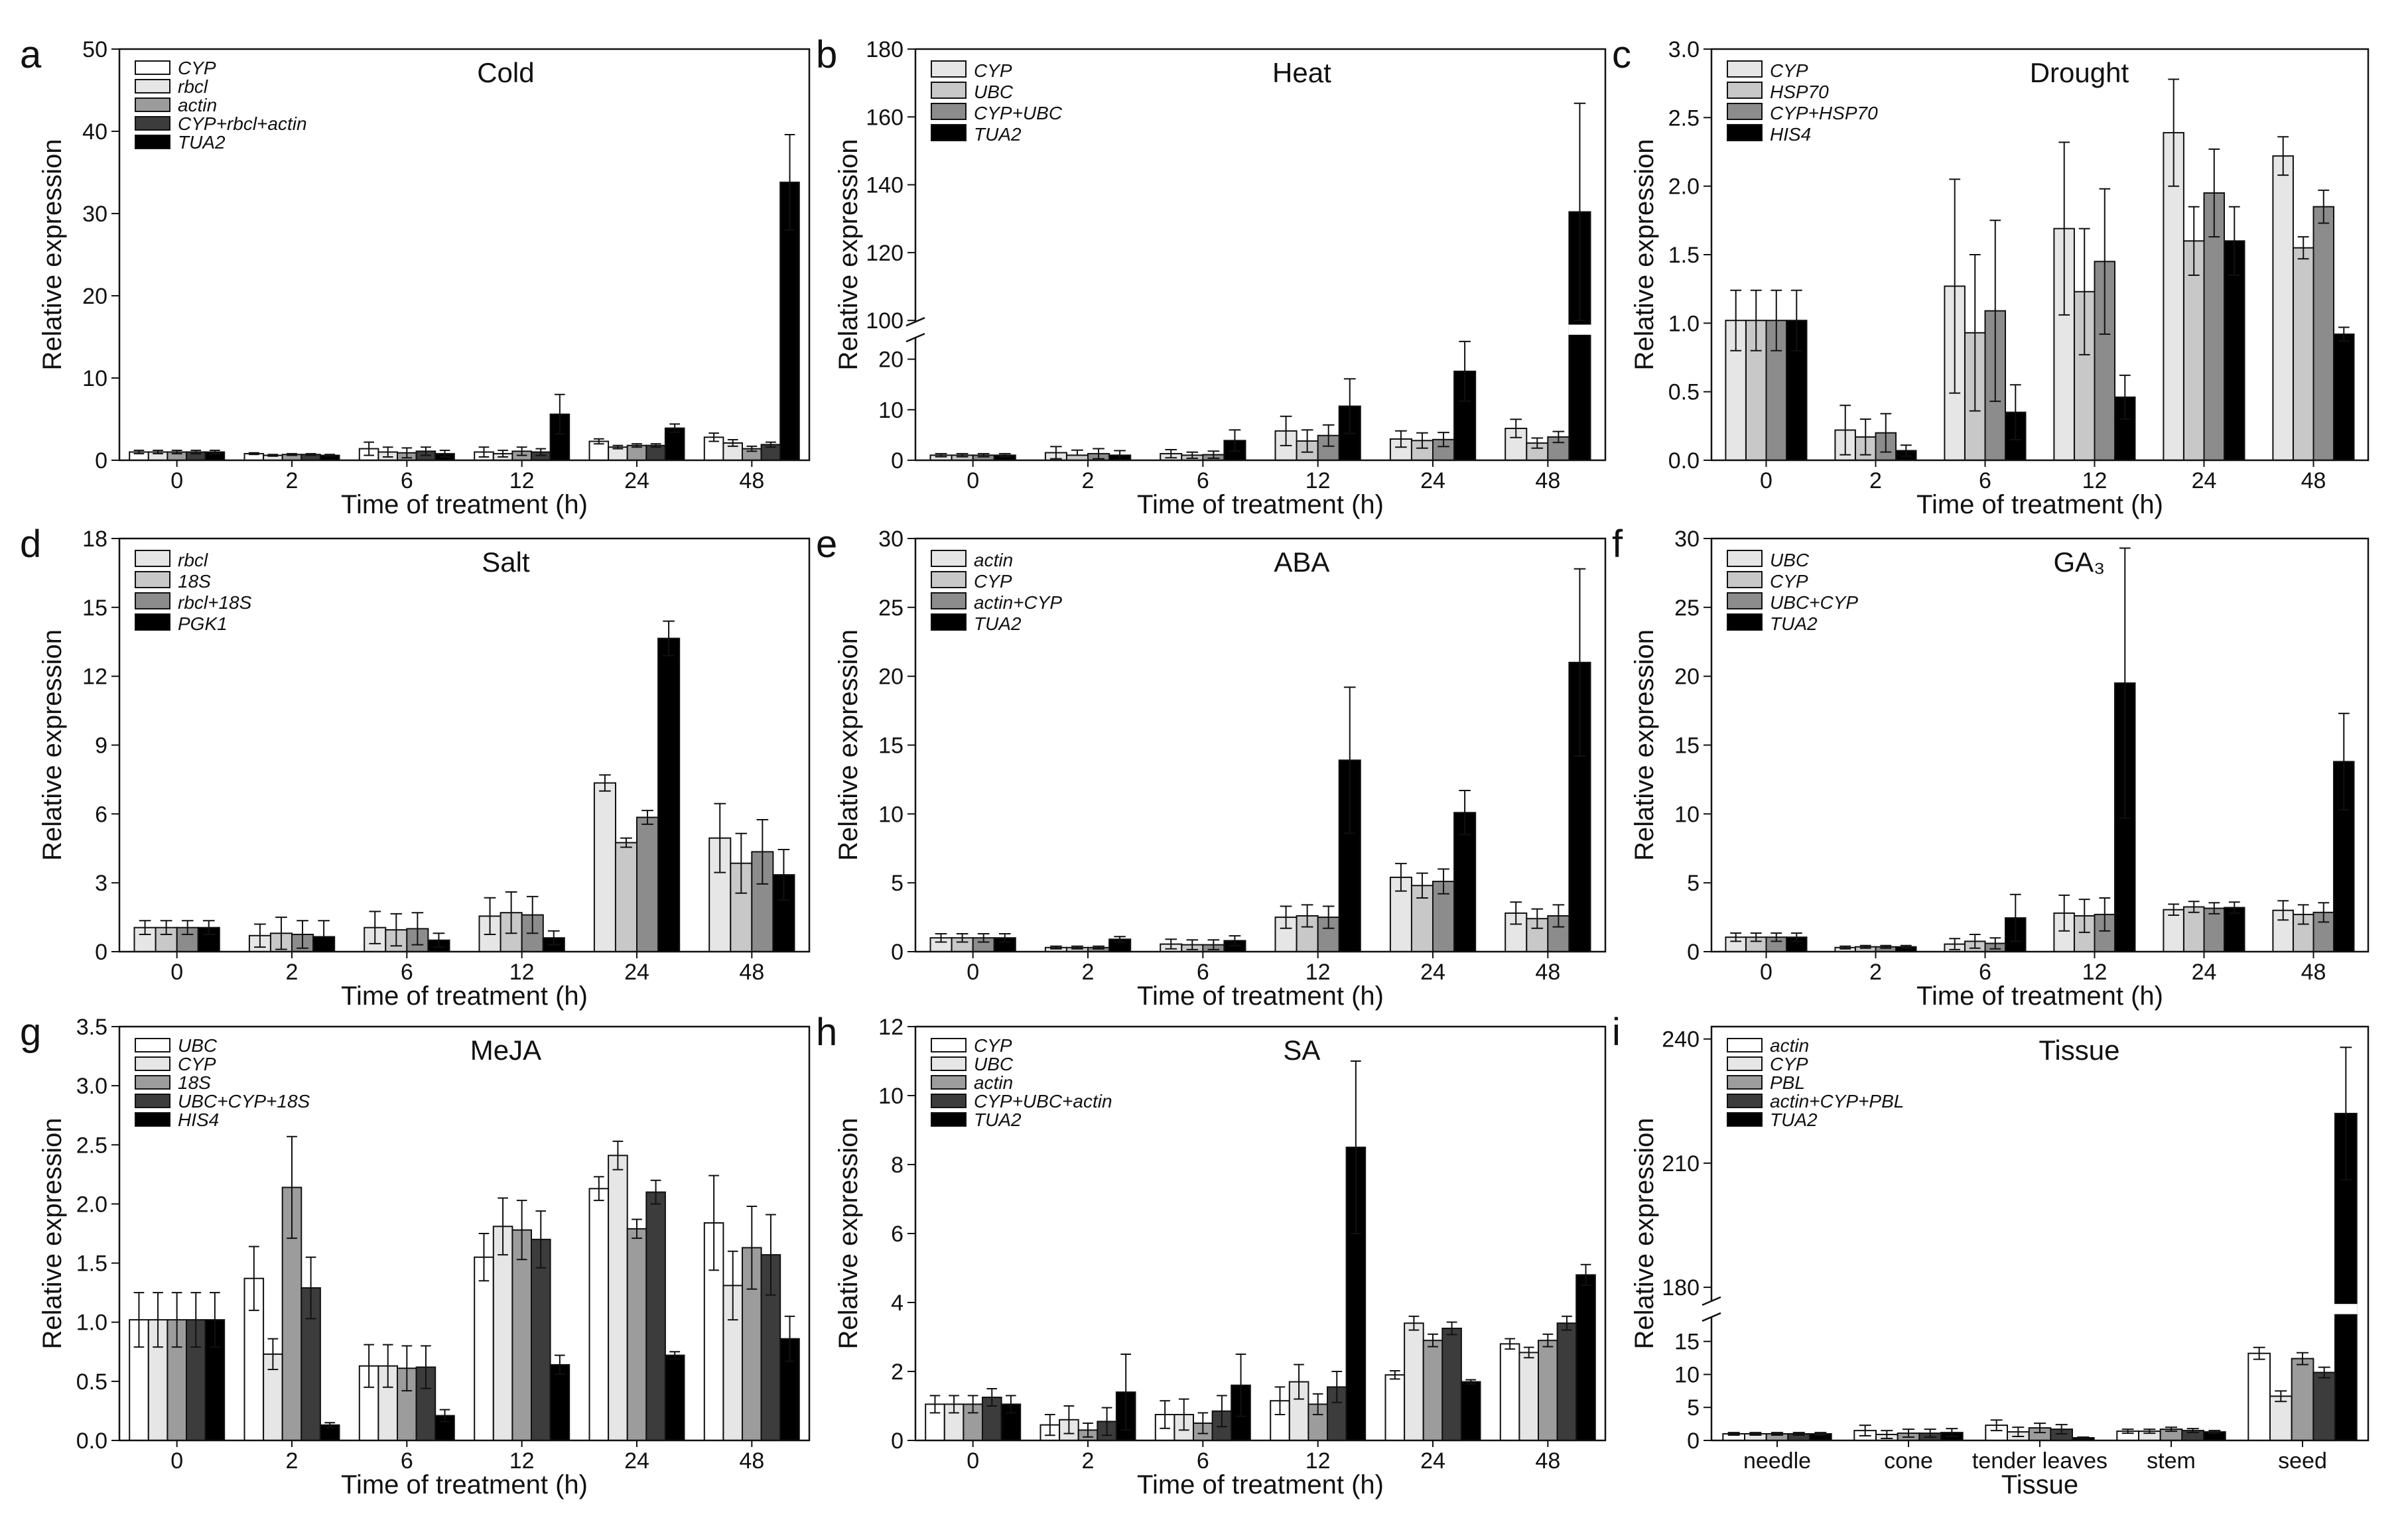  Describe the element at coordinates (2259, 1396) in the screenshot. I see `bar-actin-seed` at that location.